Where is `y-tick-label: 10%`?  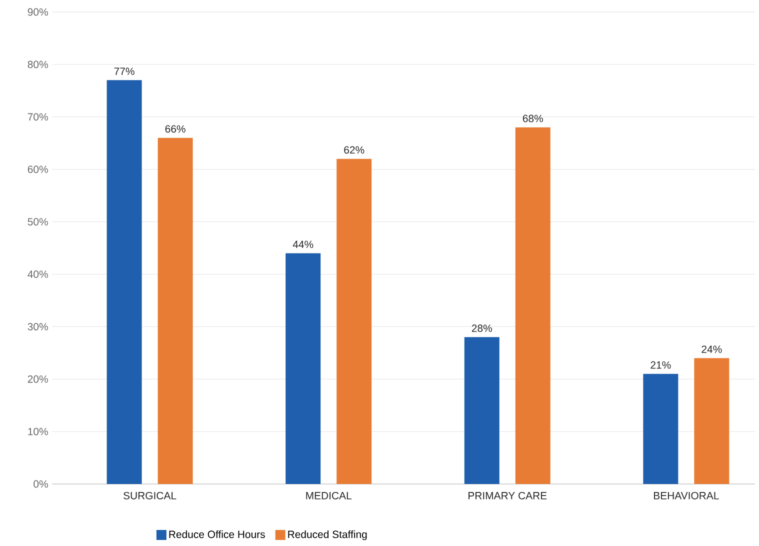
y-tick-label: 10% is located at coordinates (38, 432).